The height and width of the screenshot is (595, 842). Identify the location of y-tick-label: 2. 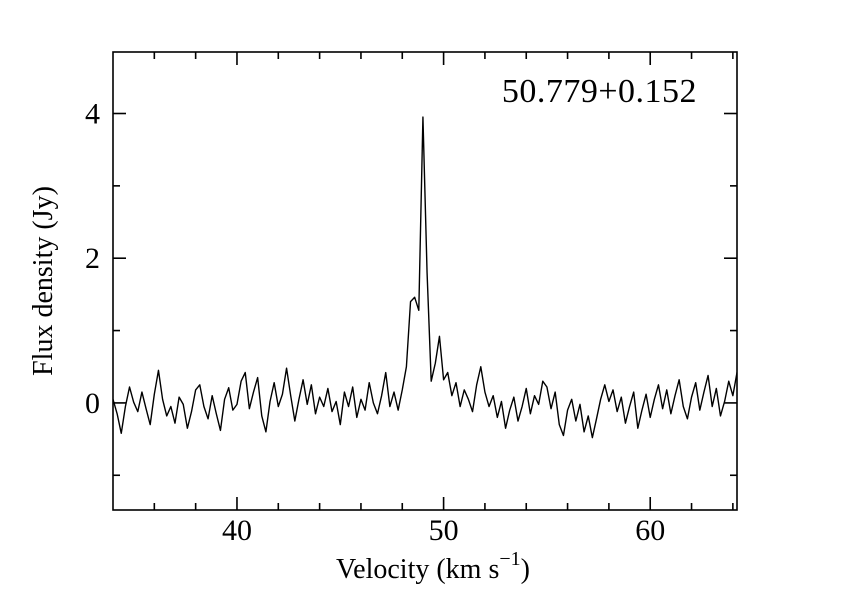
(92, 258).